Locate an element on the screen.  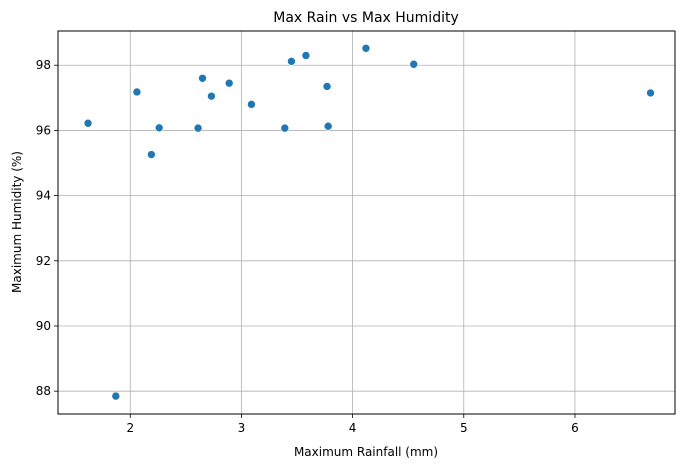
y-tick-label: 94 is located at coordinates (43, 196).